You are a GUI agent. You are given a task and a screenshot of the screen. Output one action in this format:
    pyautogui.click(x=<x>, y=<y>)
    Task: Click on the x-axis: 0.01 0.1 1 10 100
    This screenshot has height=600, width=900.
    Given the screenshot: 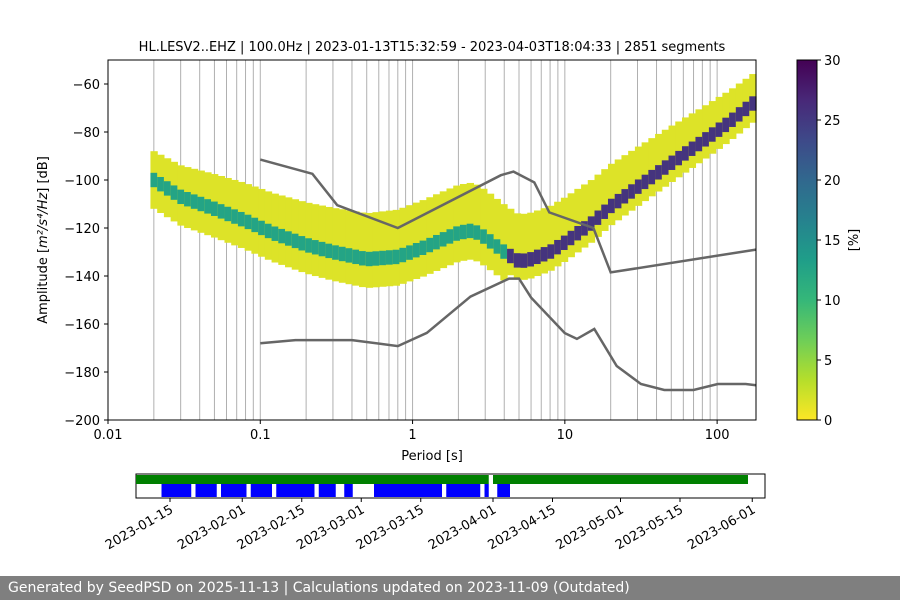 What is the action you would take?
    pyautogui.click(x=412, y=431)
    